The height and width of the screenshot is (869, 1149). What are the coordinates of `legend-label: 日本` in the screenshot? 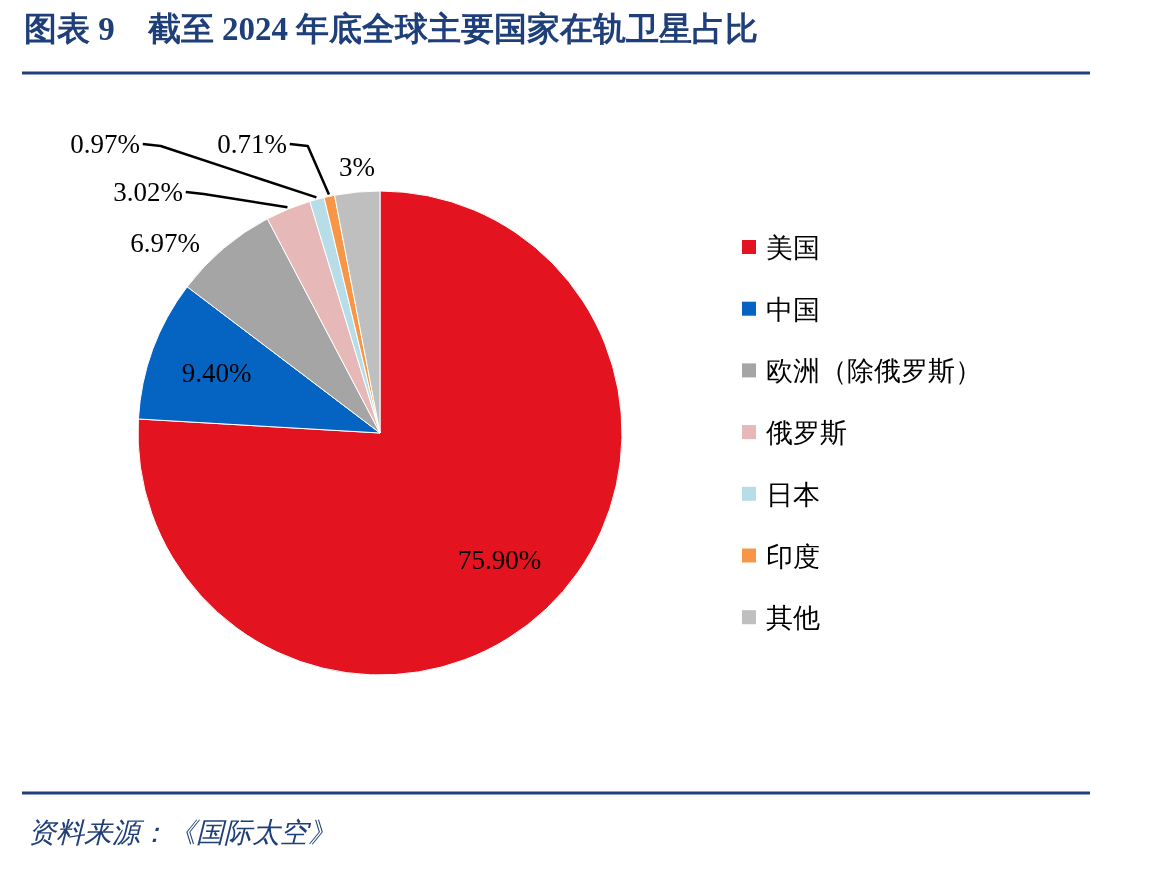 It's located at (793, 494).